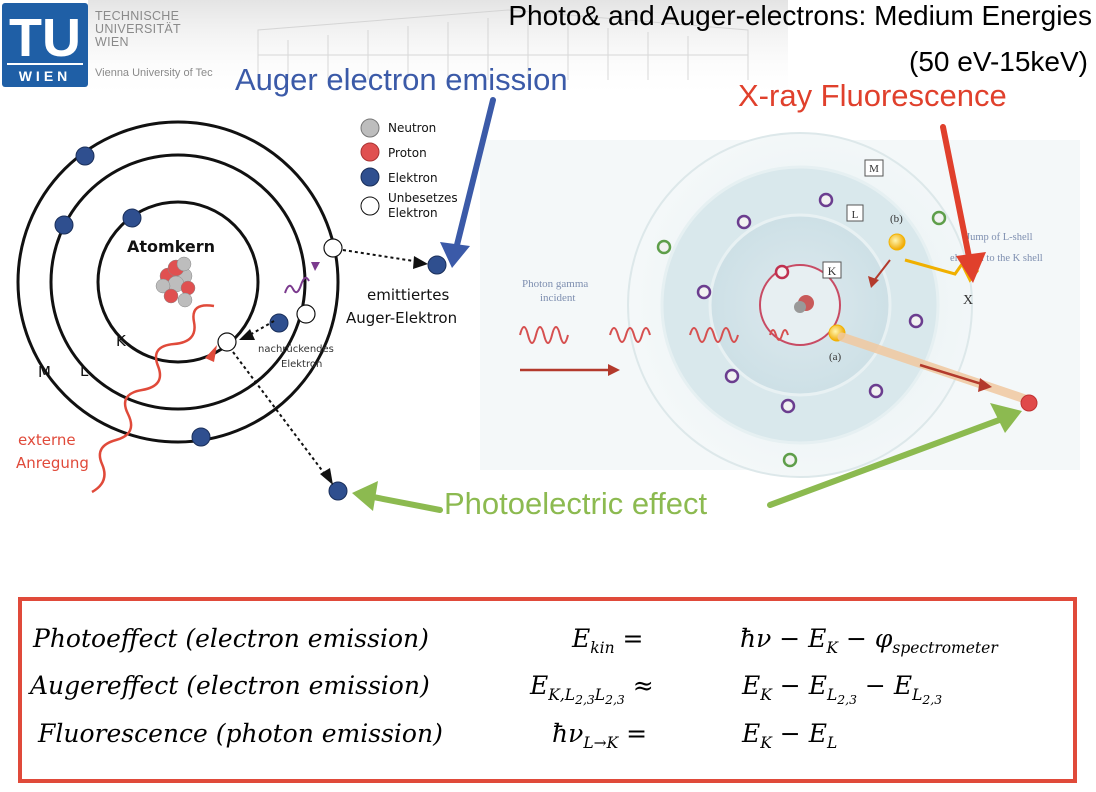 The width and height of the screenshot is (1096, 792). Describe the element at coordinates (52, 463) in the screenshot. I see `excitation-line2: Anregung` at that location.